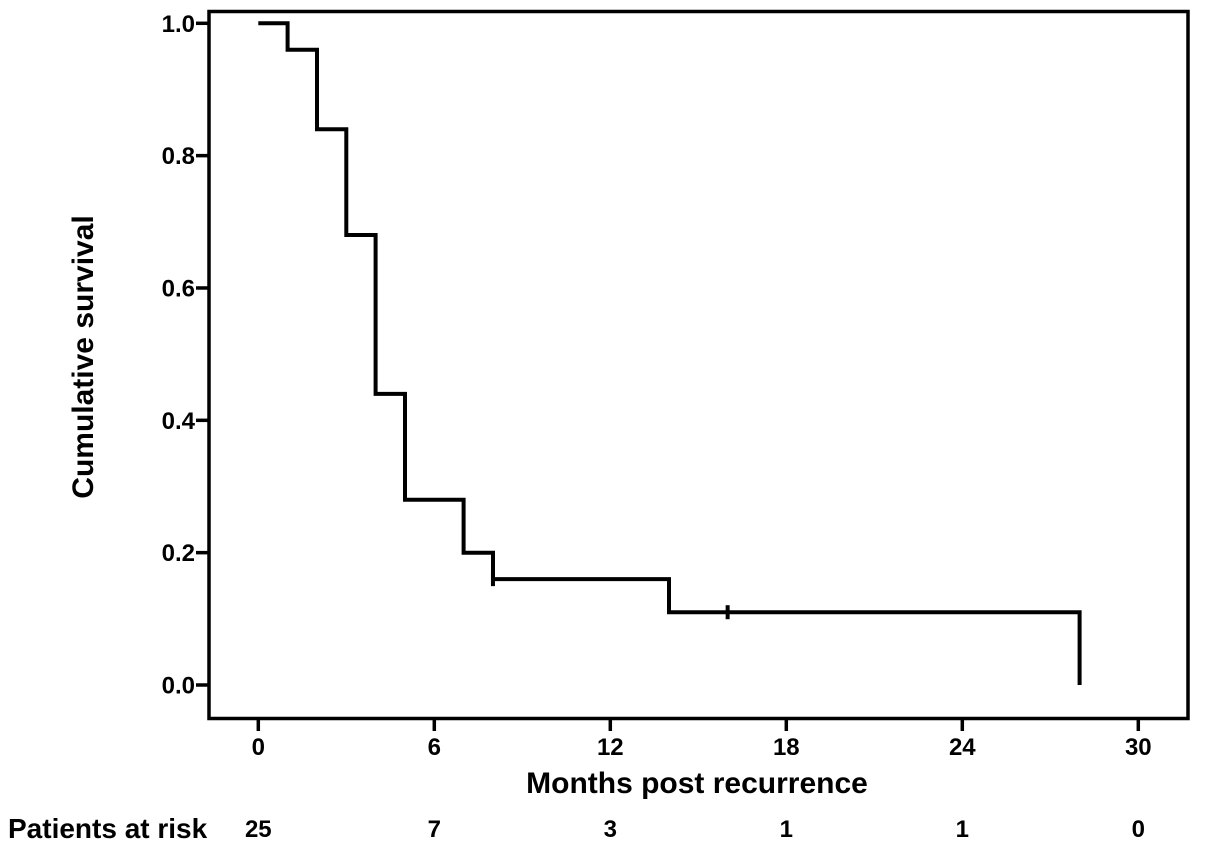  I want to click on patients-at-risk-label: Patients at risk, so click(108, 828).